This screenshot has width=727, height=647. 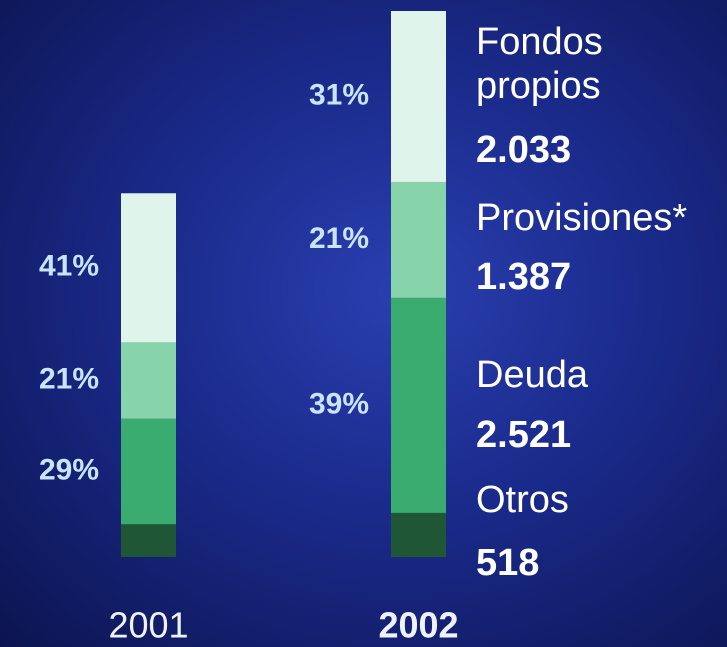 I want to click on x-tick-label: 2002, so click(x=418, y=625).